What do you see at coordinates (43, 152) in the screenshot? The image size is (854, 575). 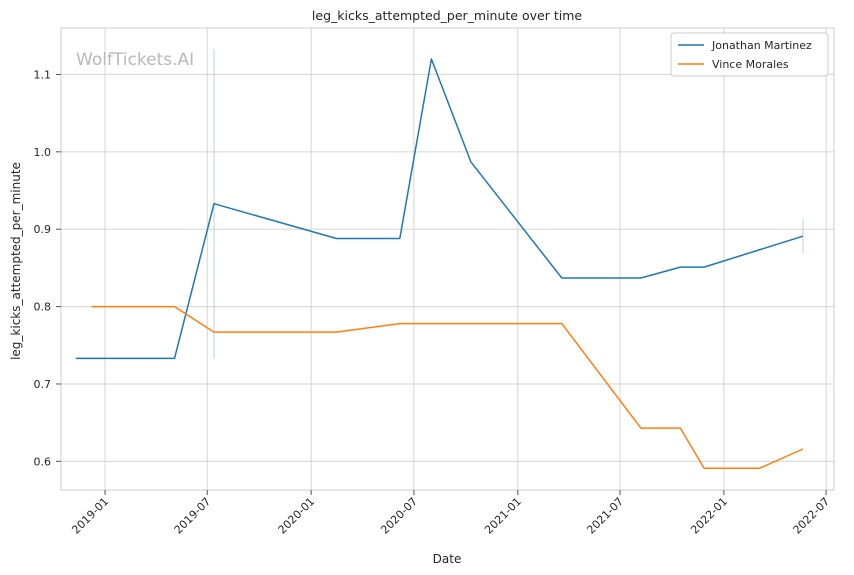 I see `y-tick-label: 1.0` at bounding box center [43, 152].